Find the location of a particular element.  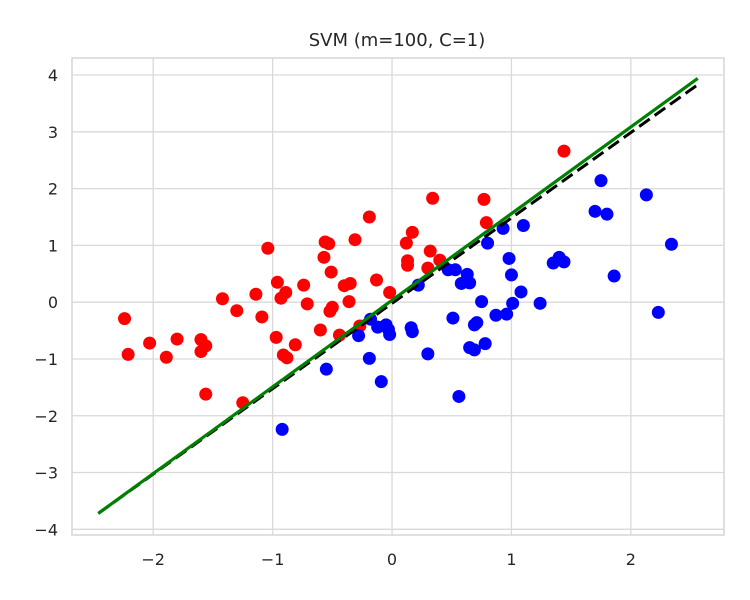

y-tick-label: 2 is located at coordinates (53, 189).